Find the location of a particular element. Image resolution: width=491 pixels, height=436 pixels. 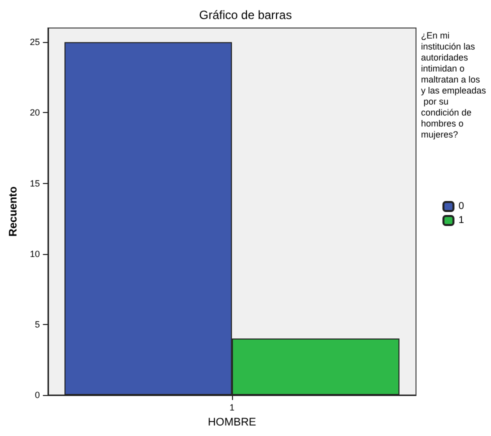

y-tick-label: 10 is located at coordinates (35, 253).